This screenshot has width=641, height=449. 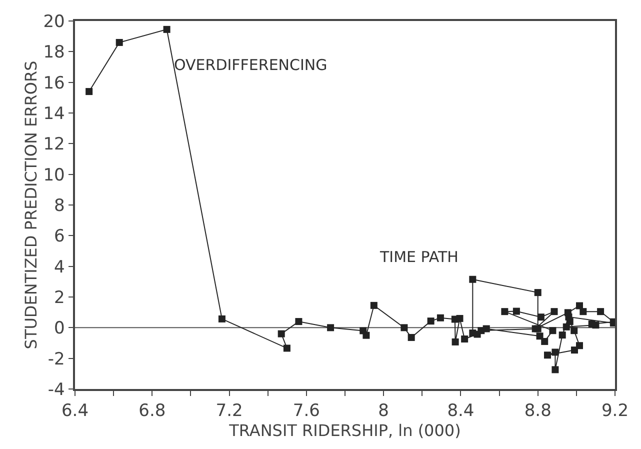 What do you see at coordinates (54, 144) in the screenshot?
I see `y-tick-label: 12` at bounding box center [54, 144].